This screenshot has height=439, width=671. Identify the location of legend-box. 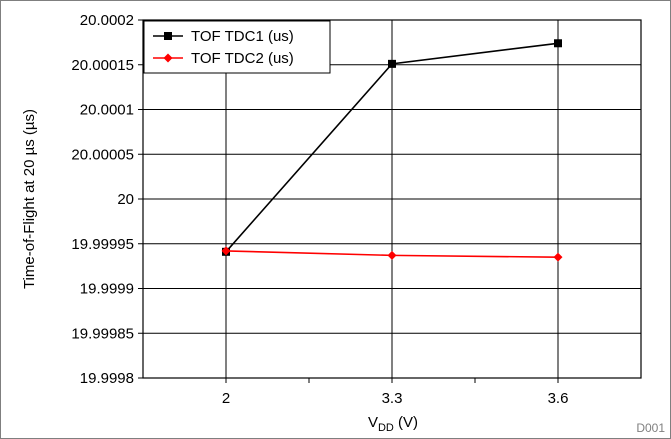
(237, 47).